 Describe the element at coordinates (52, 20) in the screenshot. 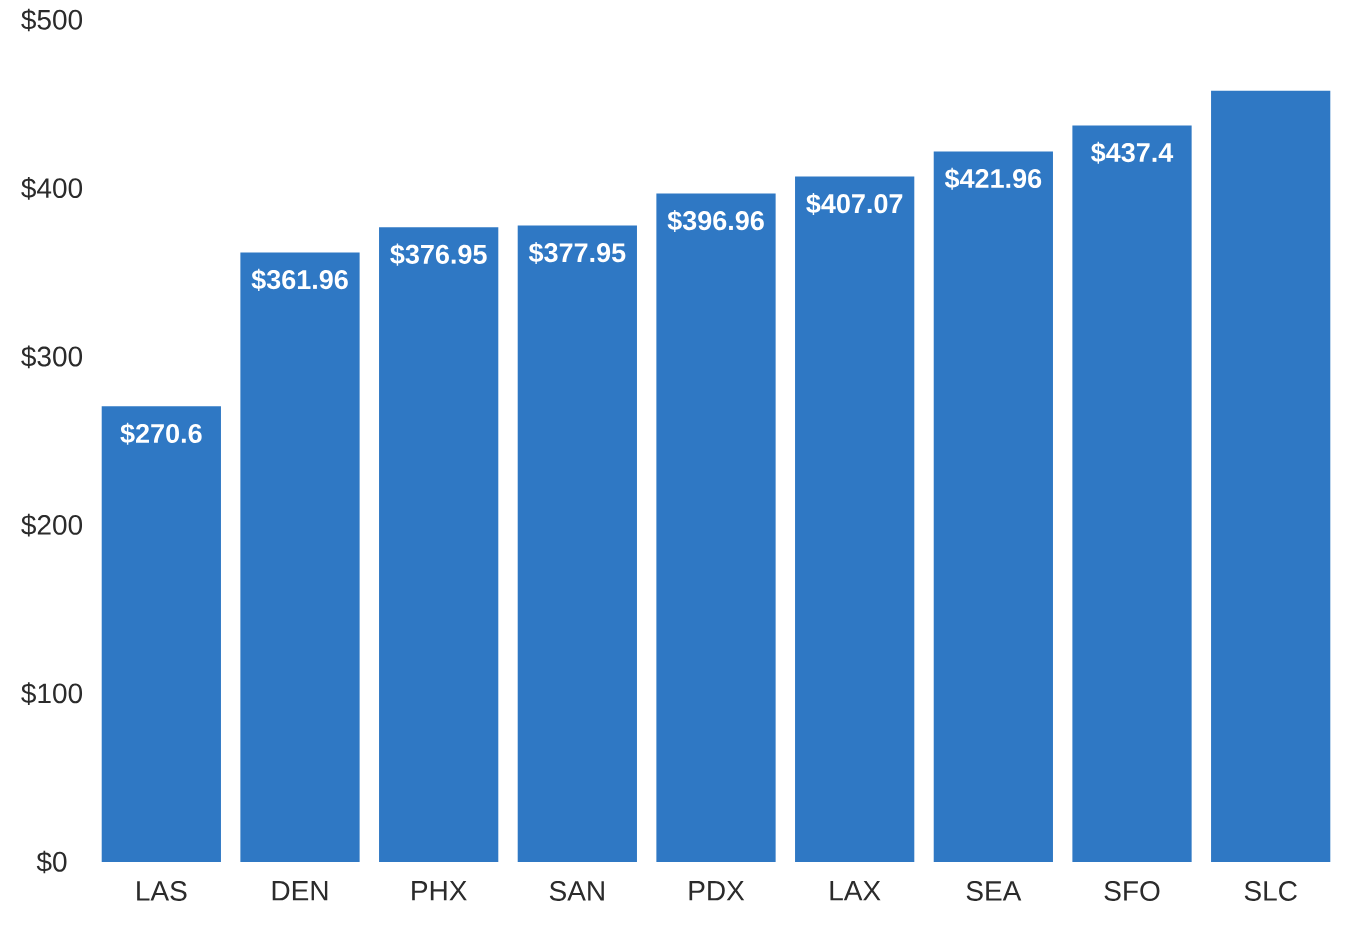

I see `y-tick-label: $500` at that location.